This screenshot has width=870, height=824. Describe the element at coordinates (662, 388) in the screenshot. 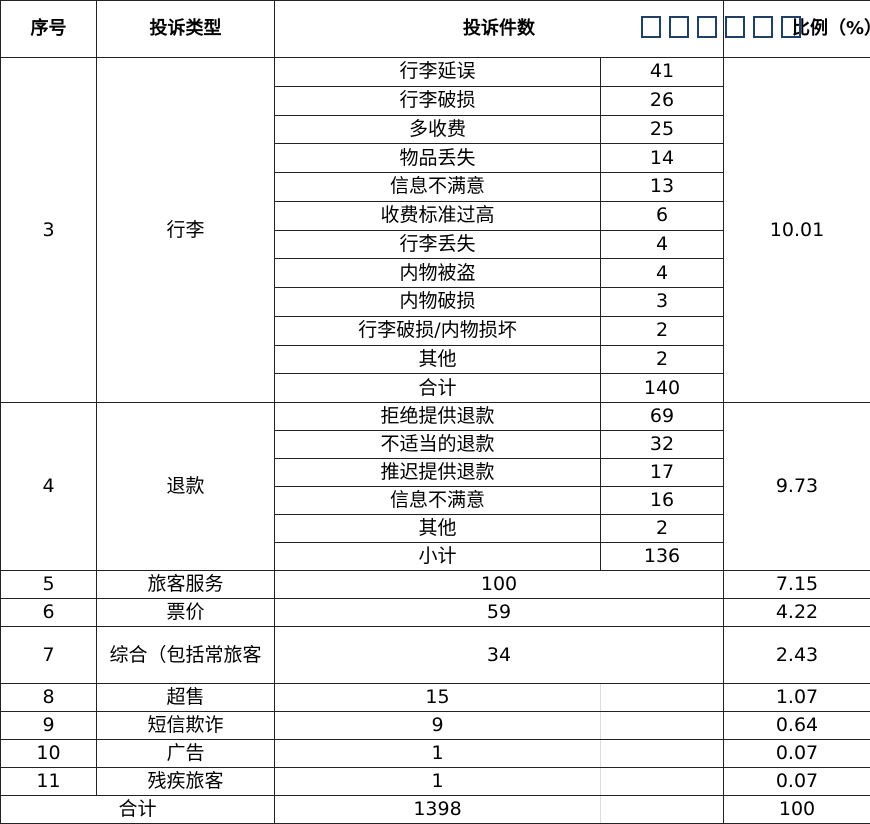

I see `sub-count: 140` at that location.